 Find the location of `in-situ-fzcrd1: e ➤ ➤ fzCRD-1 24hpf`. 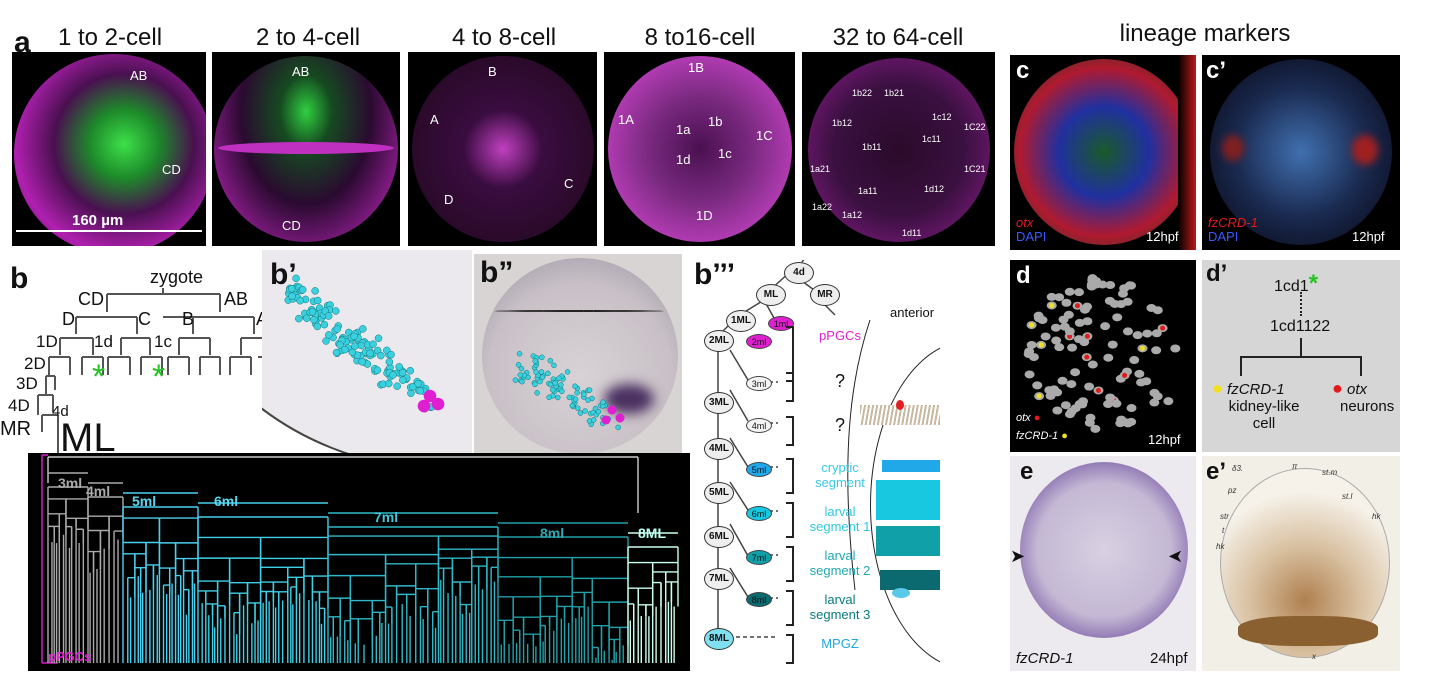

in-situ-fzcrd1: e ➤ ➤ fzCRD-1 24hpf is located at coordinates (1103, 563).